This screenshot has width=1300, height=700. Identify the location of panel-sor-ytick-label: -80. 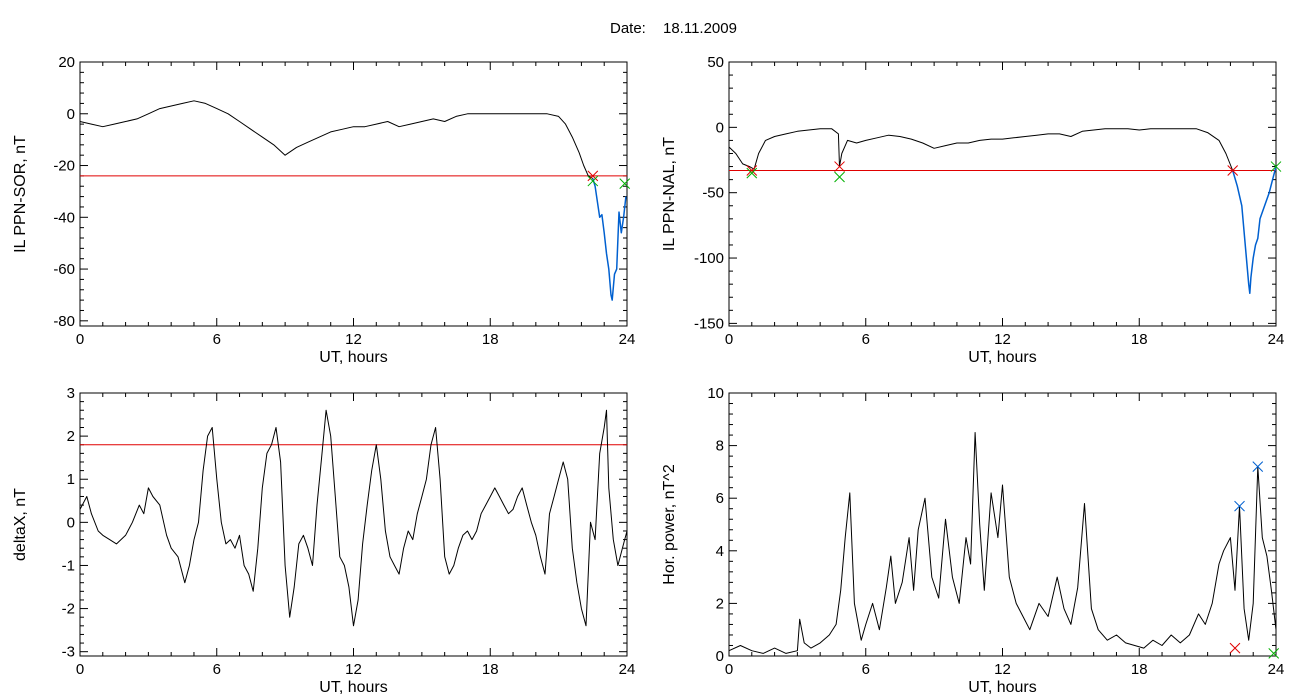
(64, 321).